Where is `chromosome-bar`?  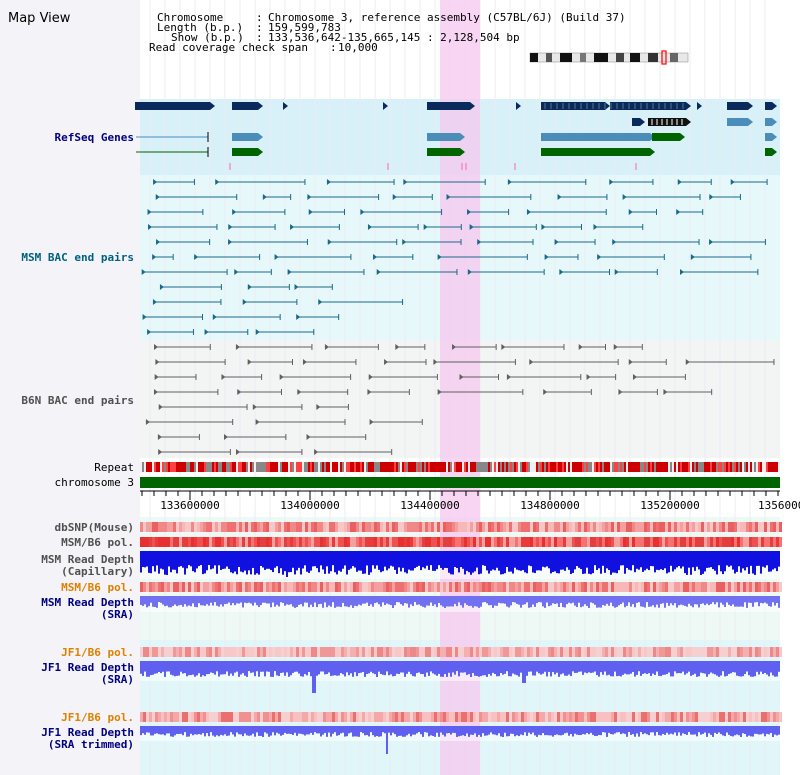
chromosome-bar is located at coordinates (460, 482).